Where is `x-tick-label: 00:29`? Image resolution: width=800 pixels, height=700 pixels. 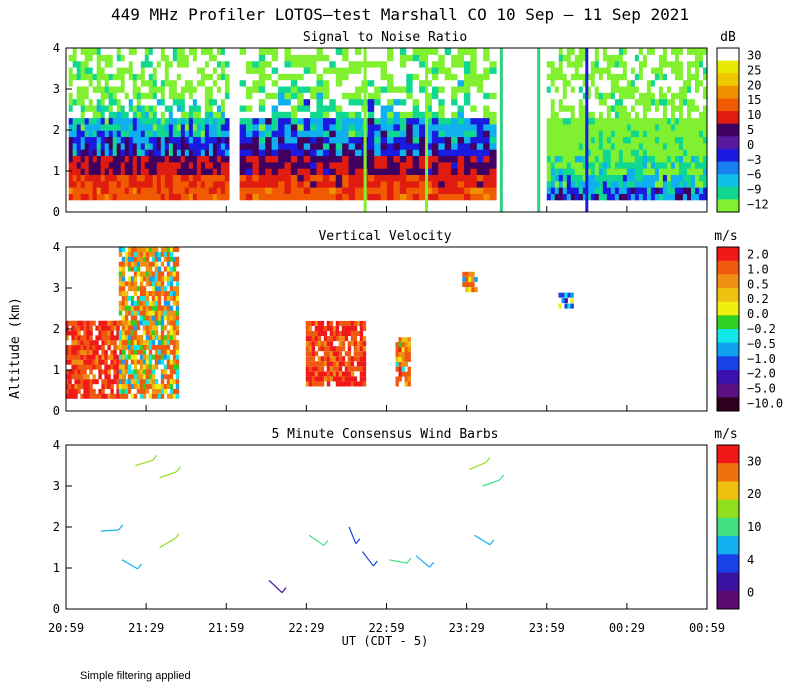 x-tick-label: 00:29 is located at coordinates (627, 628).